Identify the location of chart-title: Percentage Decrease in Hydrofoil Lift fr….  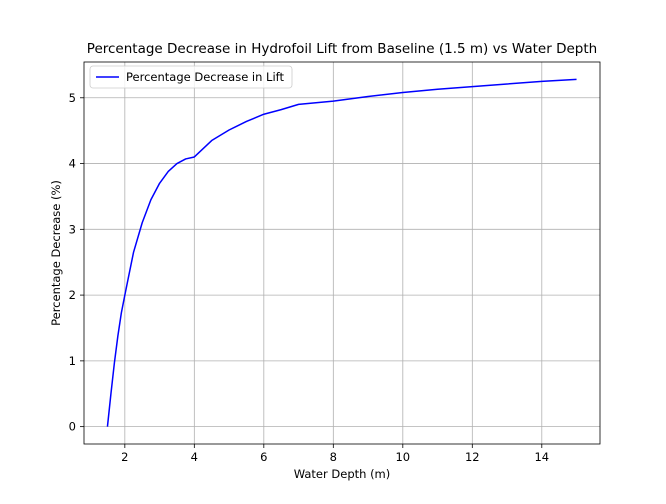
(342, 49).